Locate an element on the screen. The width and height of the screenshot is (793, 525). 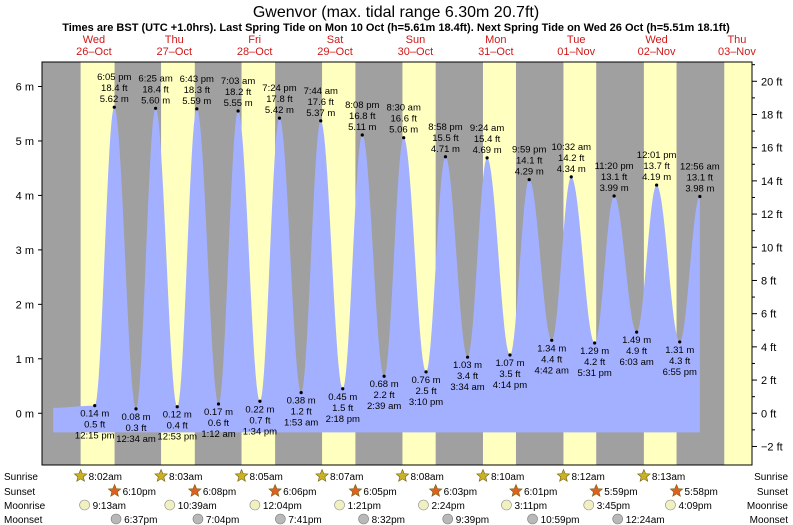
y-left-tick-label: 1 m is located at coordinates (25, 360).